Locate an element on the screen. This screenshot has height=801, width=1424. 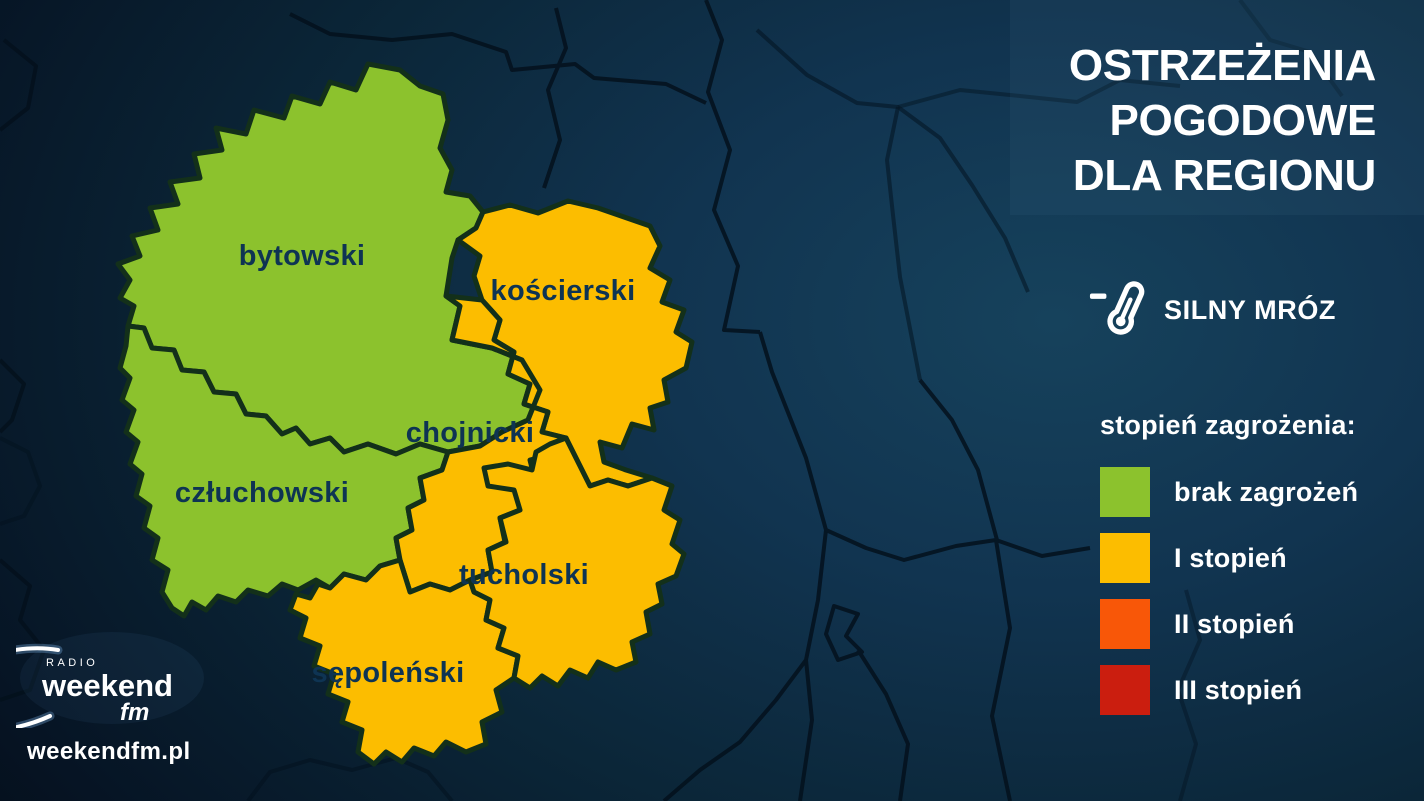
region-label-sepolenski: sępoleński is located at coordinates (388, 673).